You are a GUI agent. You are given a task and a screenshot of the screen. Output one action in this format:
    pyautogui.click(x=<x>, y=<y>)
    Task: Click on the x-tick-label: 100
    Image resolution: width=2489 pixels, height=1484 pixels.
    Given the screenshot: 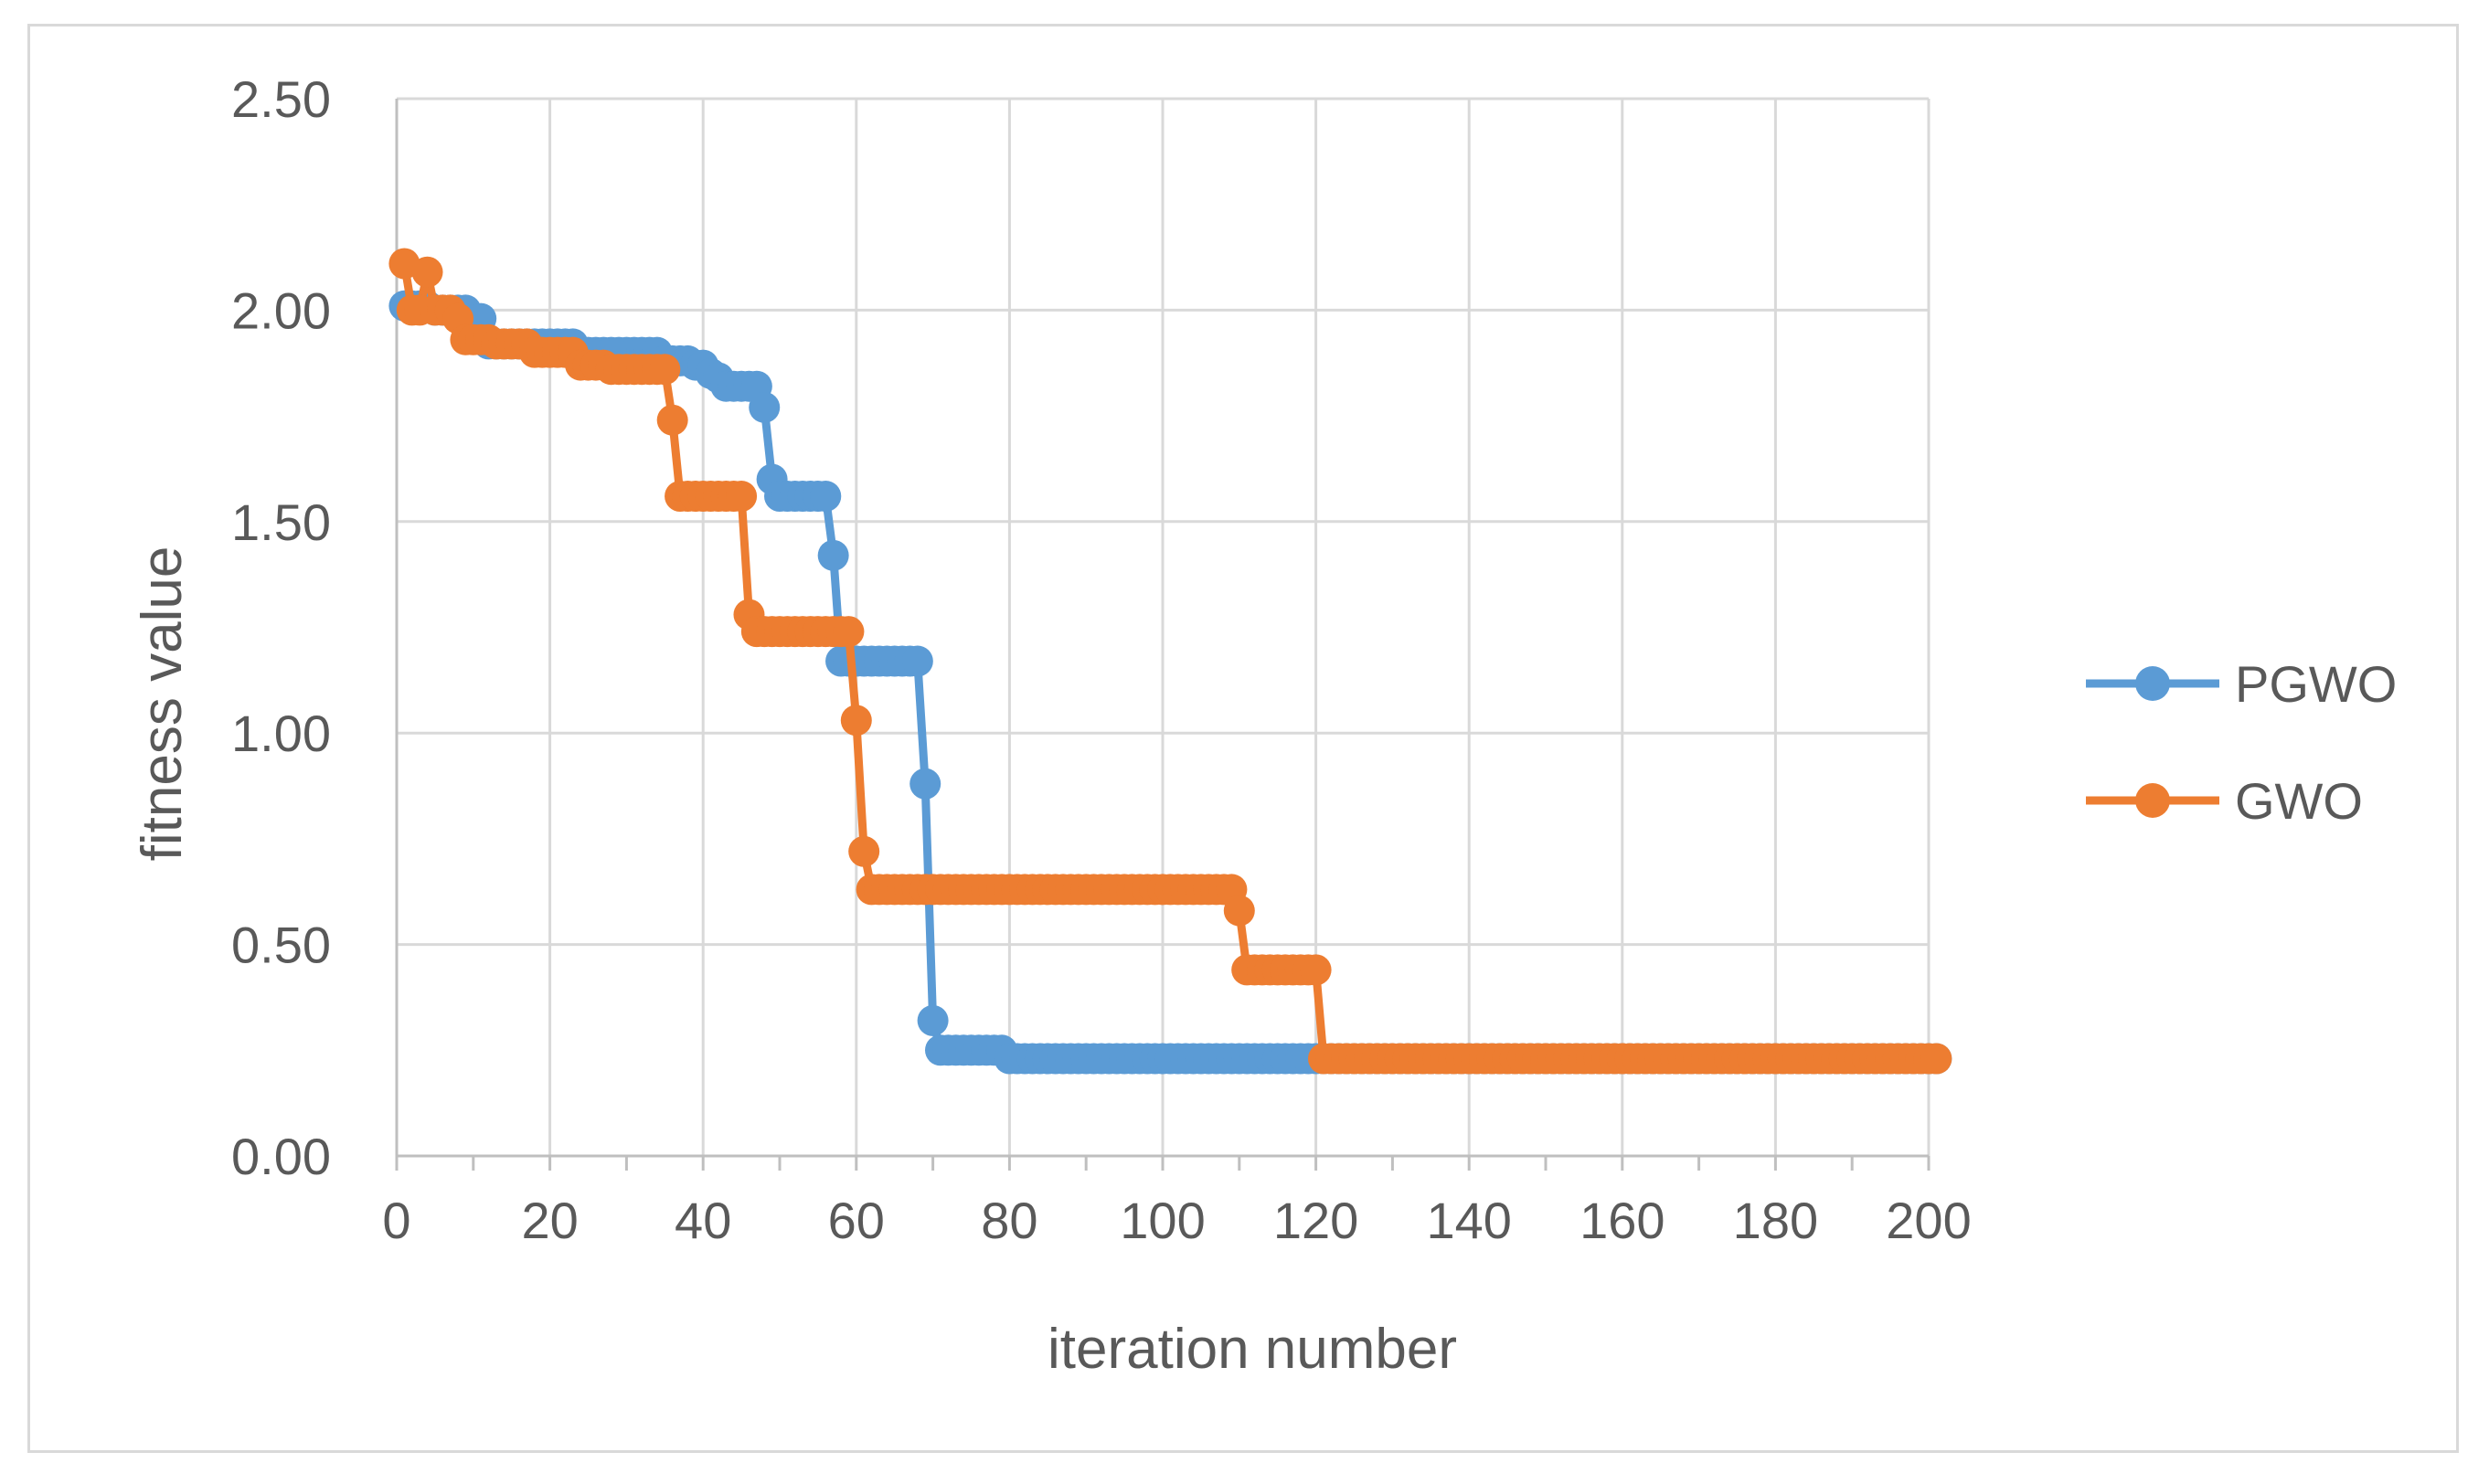 What is the action you would take?
    pyautogui.click(x=1162, y=1220)
    